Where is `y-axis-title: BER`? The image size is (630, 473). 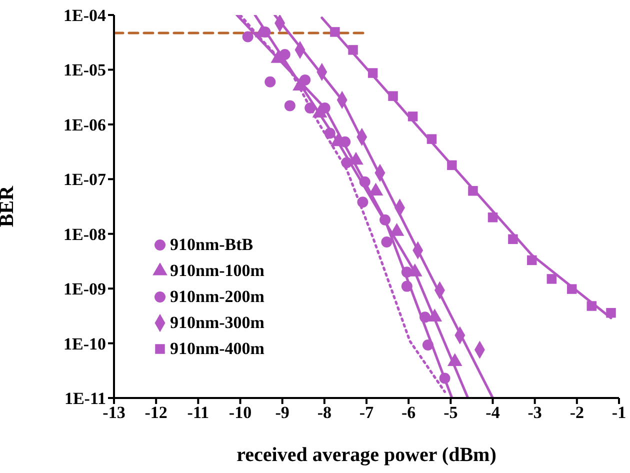
y-axis-title: BER is located at coordinates (9, 206).